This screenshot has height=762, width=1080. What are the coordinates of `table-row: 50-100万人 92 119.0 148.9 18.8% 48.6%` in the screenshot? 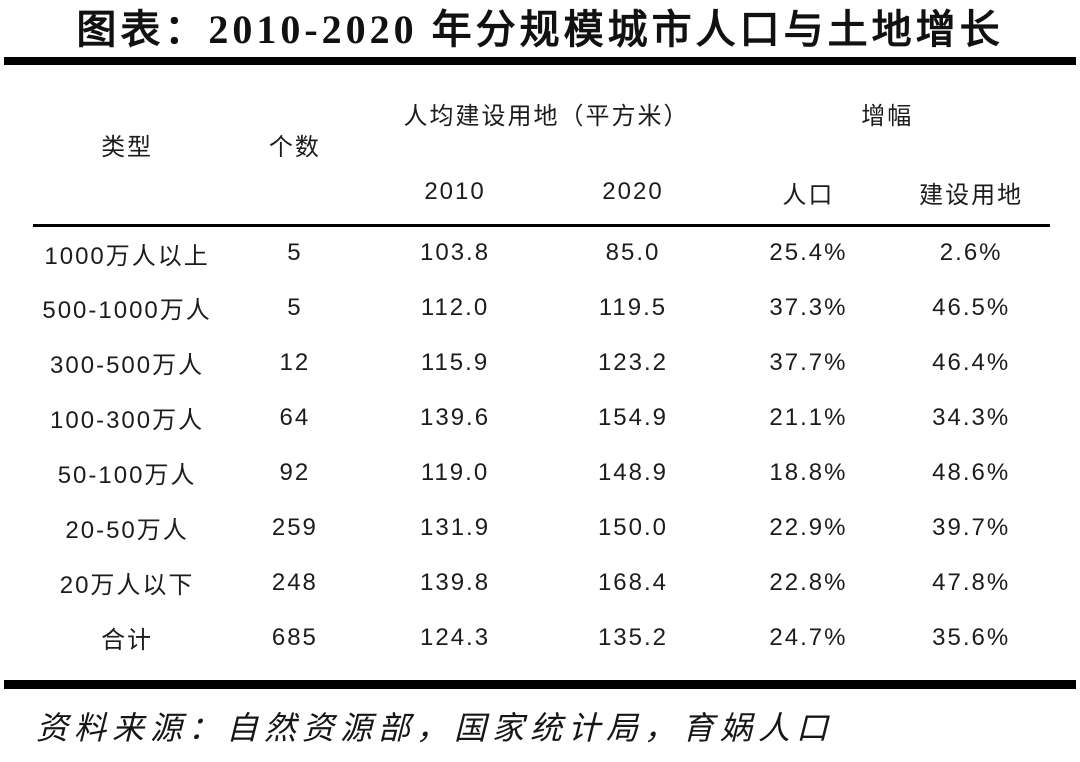 It's located at (541, 472).